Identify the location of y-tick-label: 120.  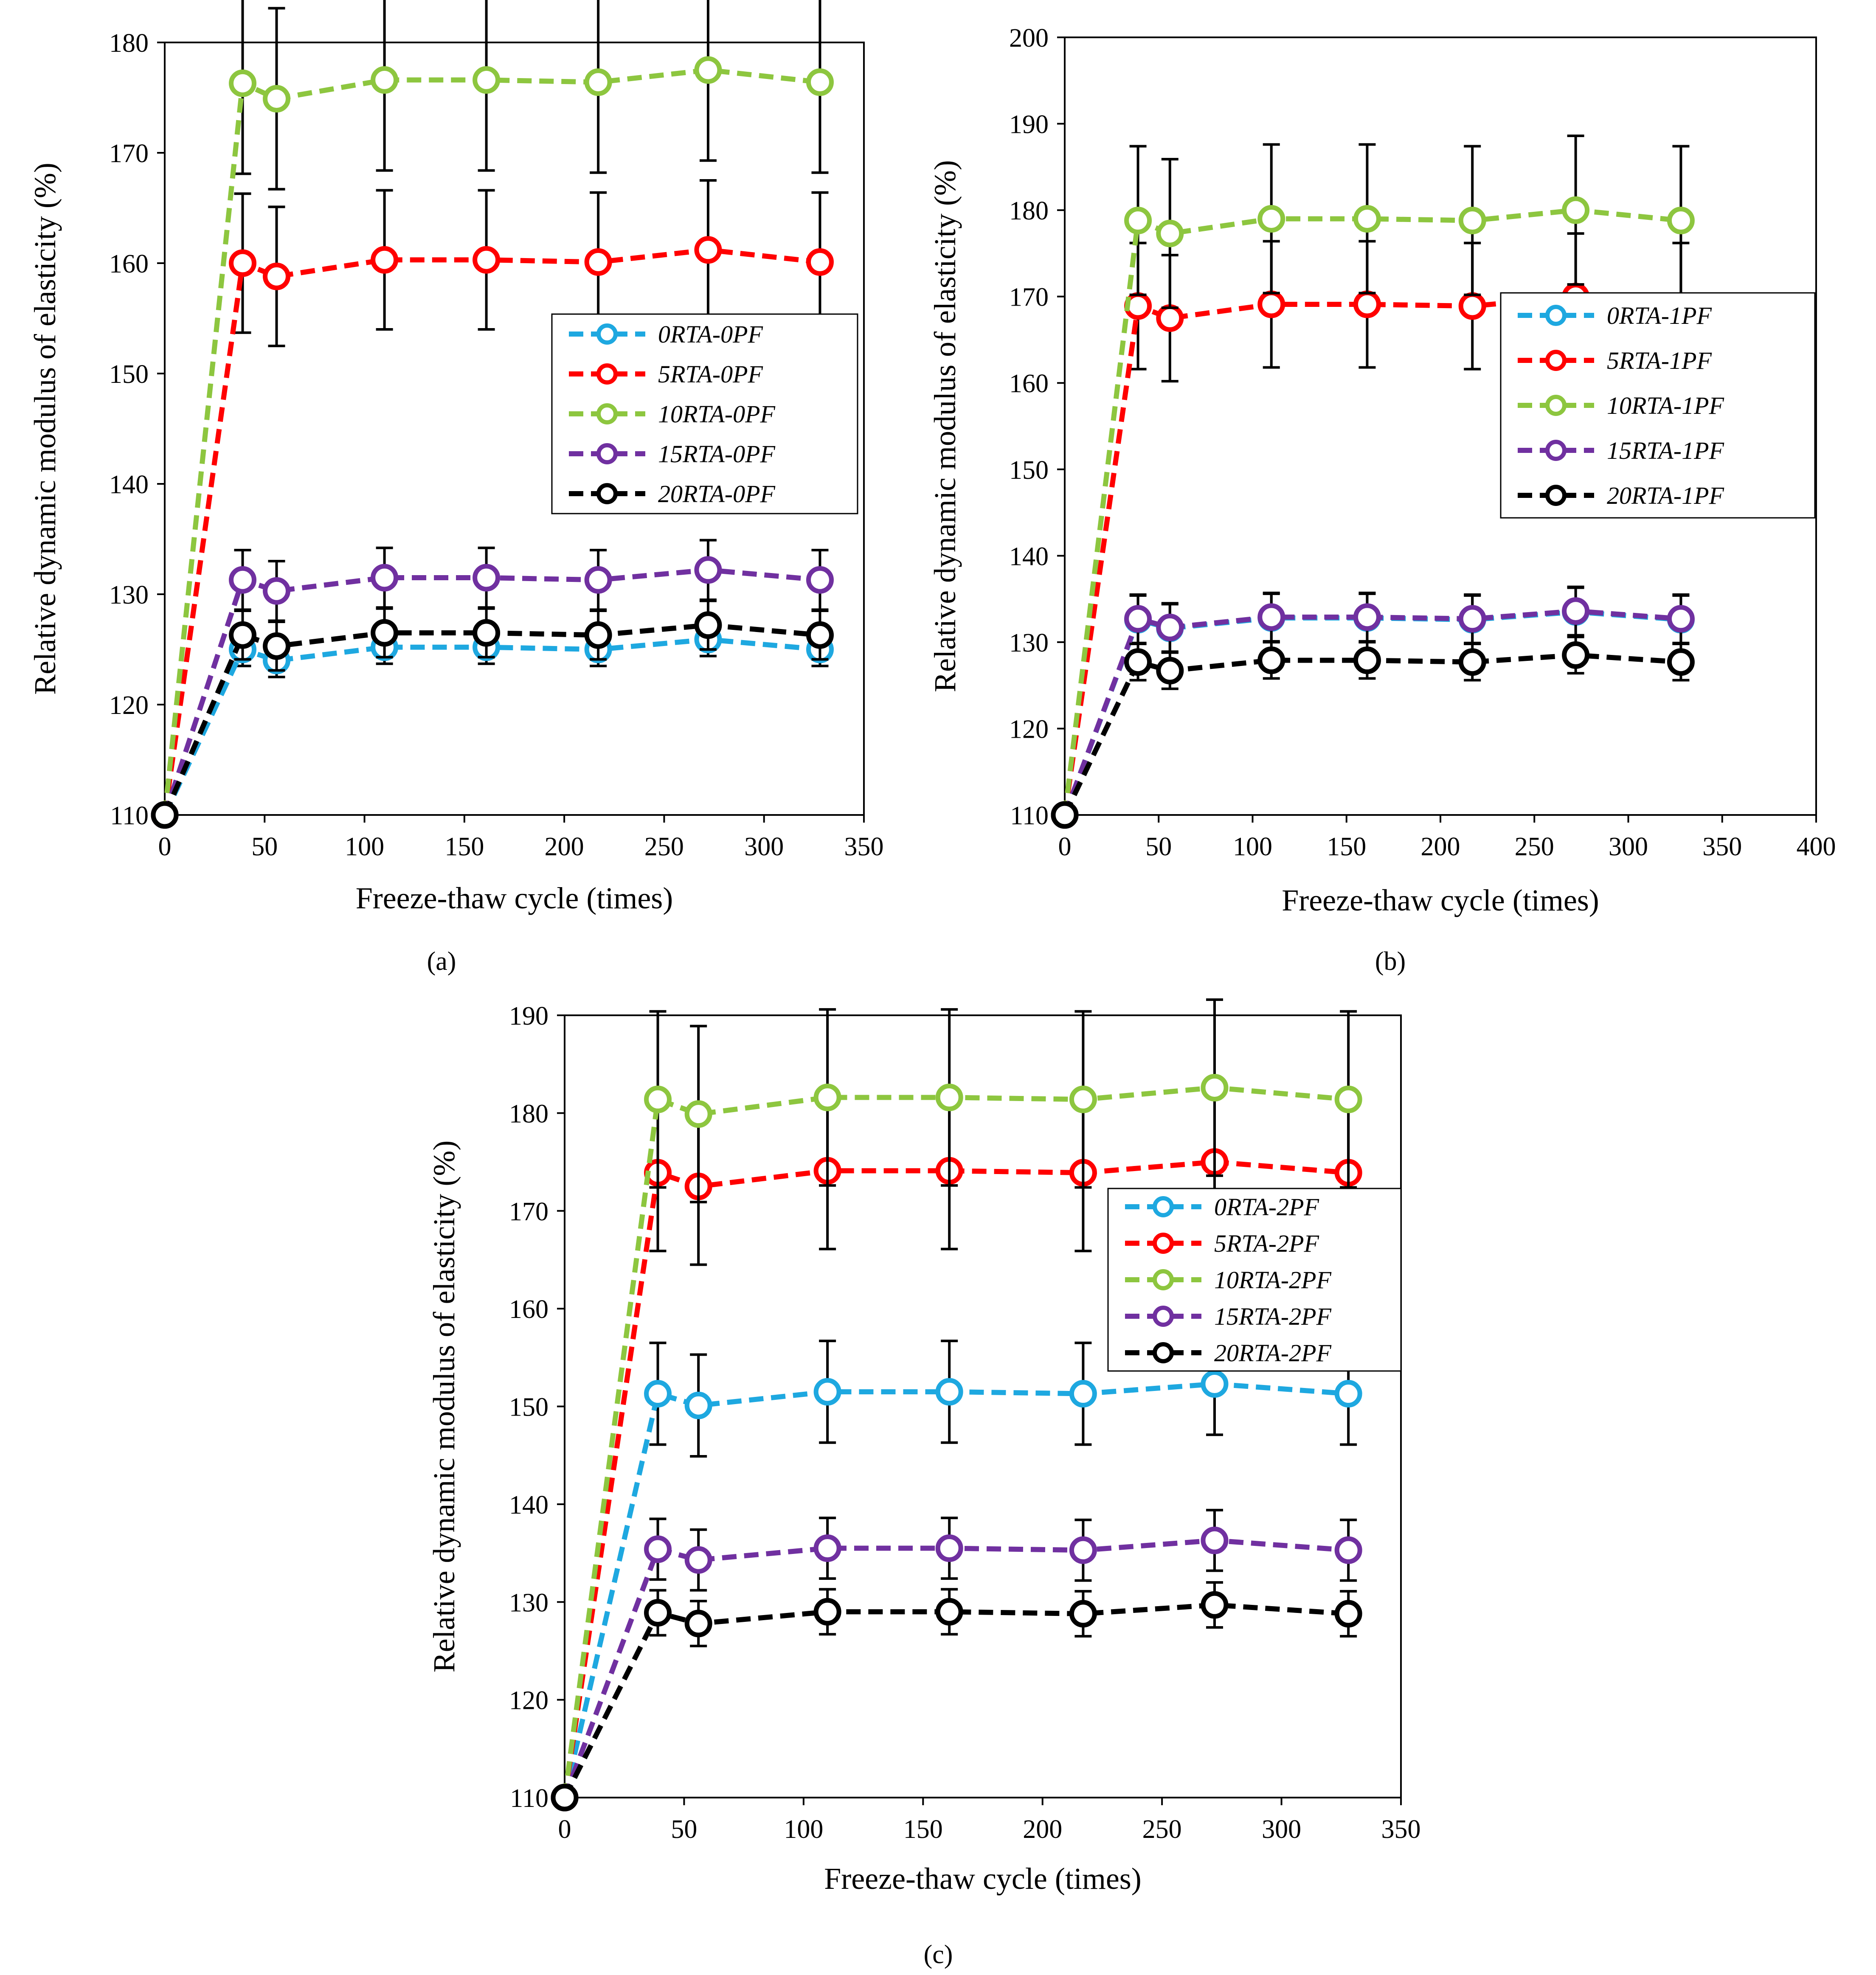
(1029, 729).